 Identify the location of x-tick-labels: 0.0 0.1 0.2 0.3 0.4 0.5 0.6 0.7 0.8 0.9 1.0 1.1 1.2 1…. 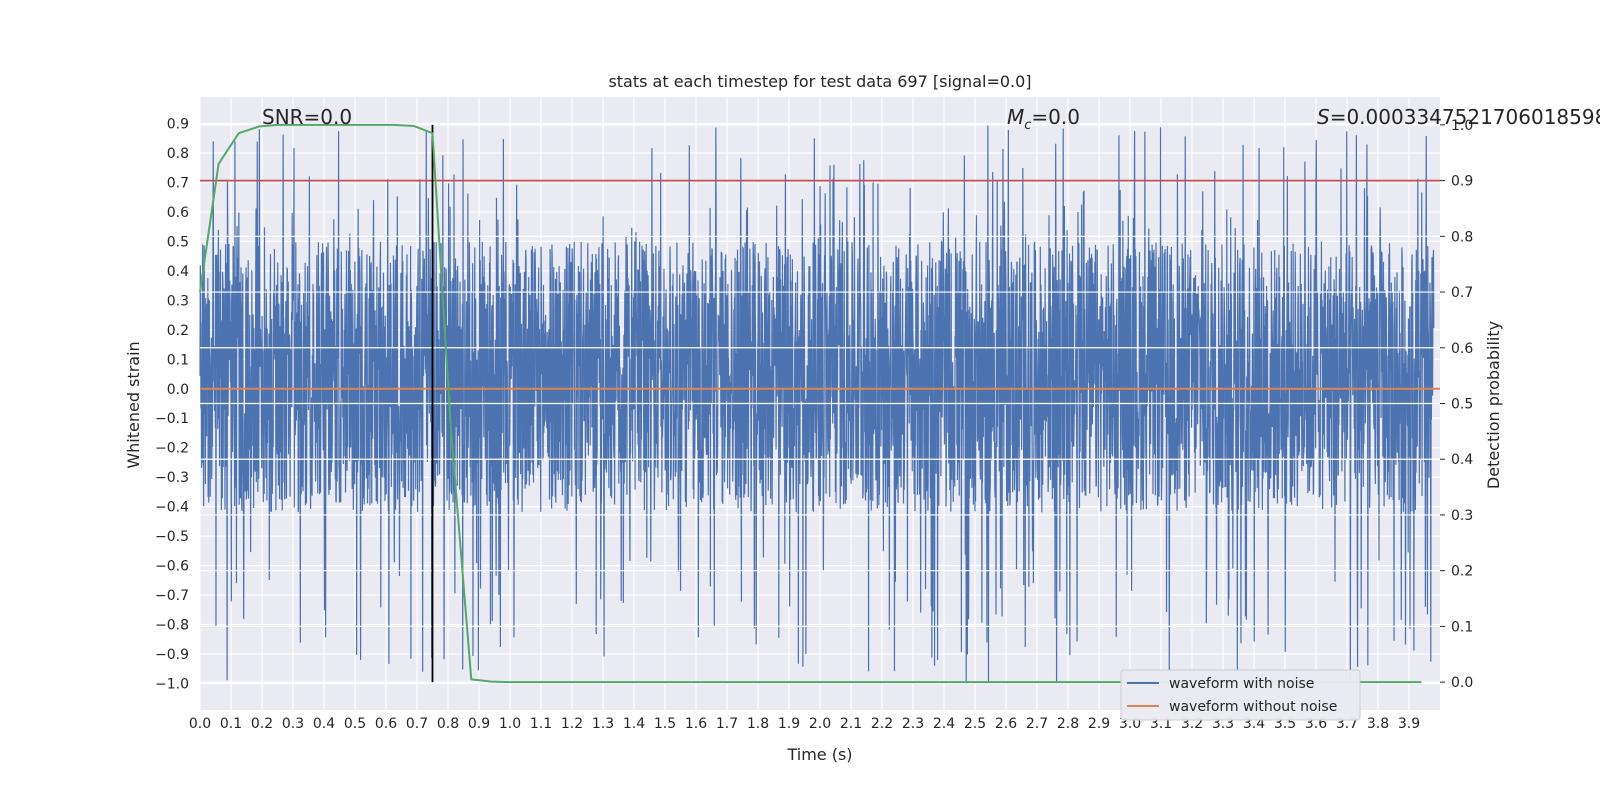
(804, 724).